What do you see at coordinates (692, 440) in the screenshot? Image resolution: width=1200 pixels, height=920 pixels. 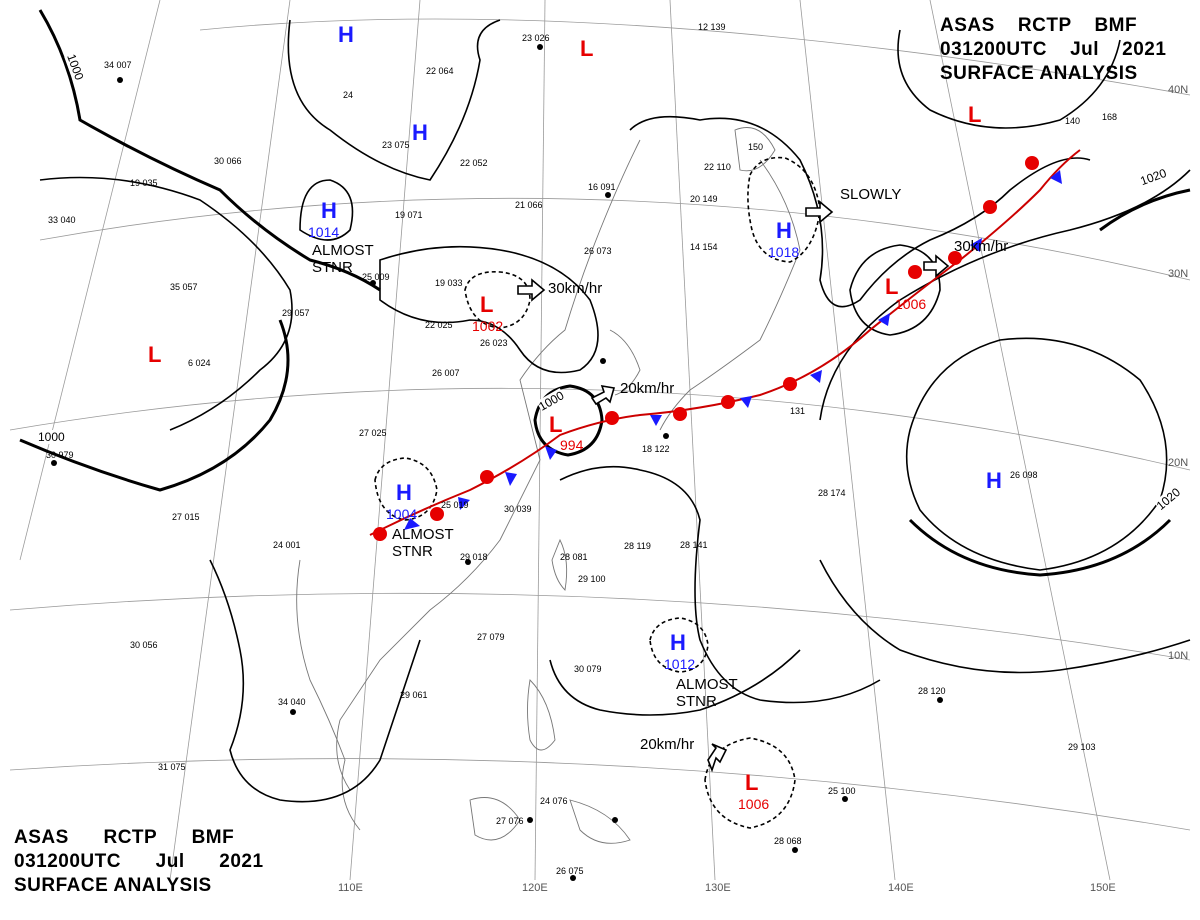 I see `lon-line-130e` at bounding box center [692, 440].